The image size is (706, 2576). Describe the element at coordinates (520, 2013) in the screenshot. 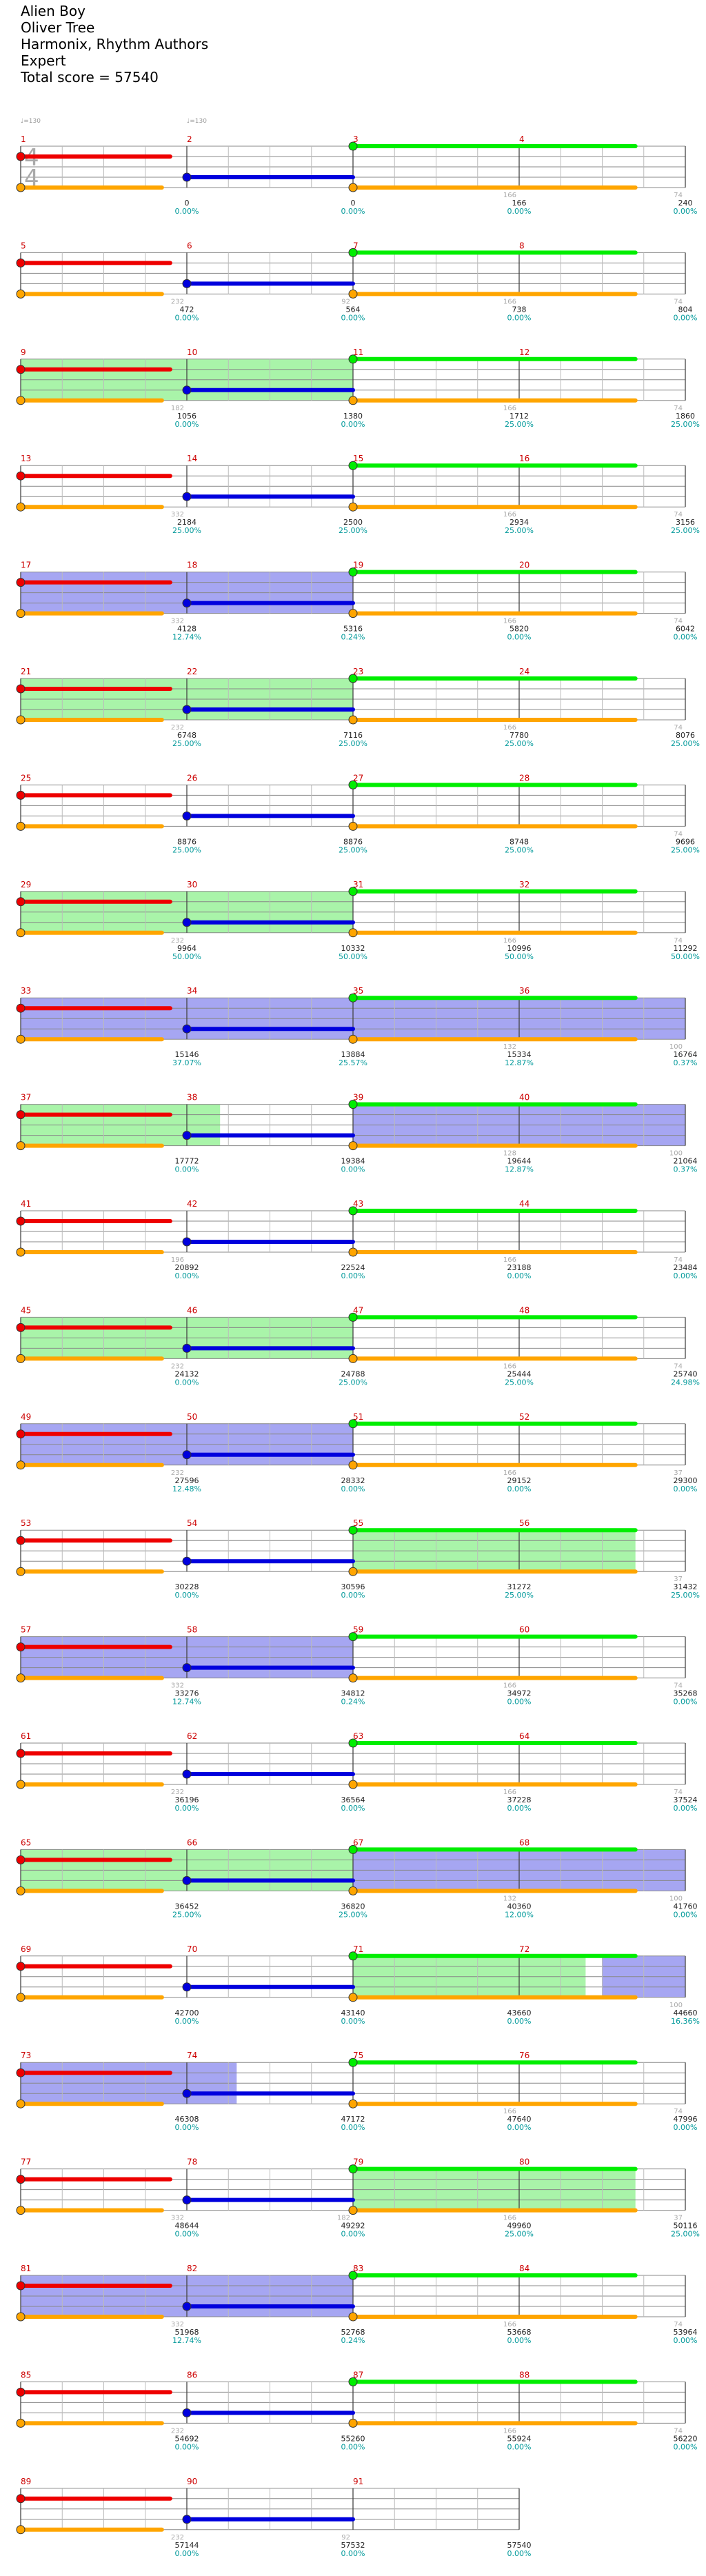

I see `measure-score: 43660` at that location.